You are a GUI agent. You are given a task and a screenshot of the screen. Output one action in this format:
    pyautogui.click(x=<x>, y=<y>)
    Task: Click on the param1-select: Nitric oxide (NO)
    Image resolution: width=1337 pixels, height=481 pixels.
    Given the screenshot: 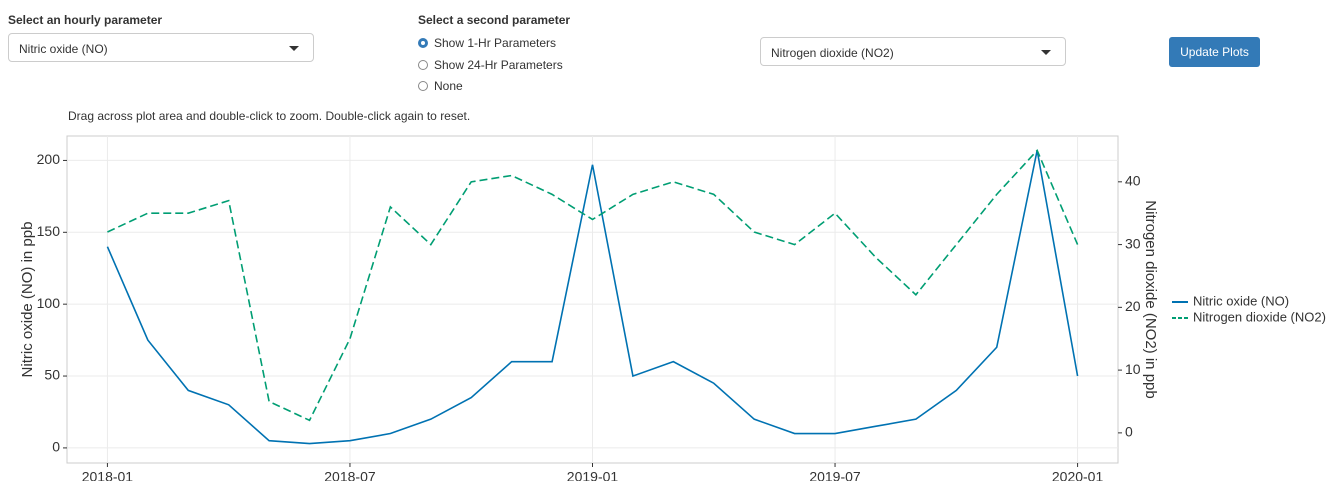 What is the action you would take?
    pyautogui.click(x=161, y=47)
    